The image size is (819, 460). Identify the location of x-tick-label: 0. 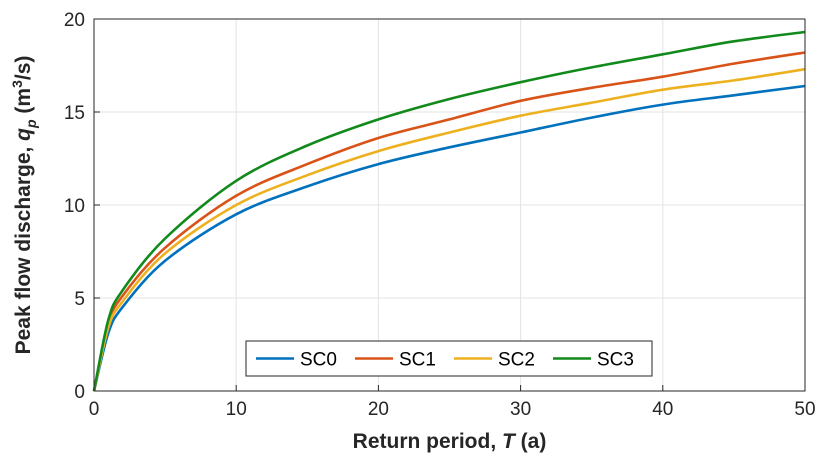
(94, 409).